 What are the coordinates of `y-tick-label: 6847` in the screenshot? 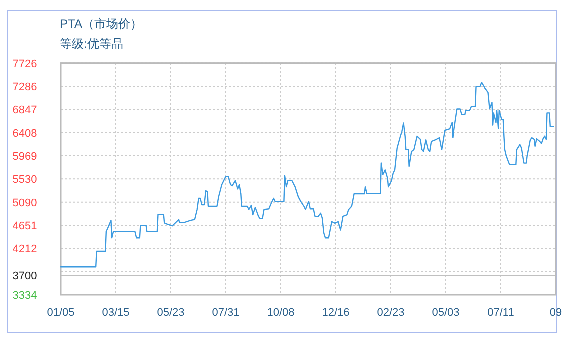 It's located at (25, 110).